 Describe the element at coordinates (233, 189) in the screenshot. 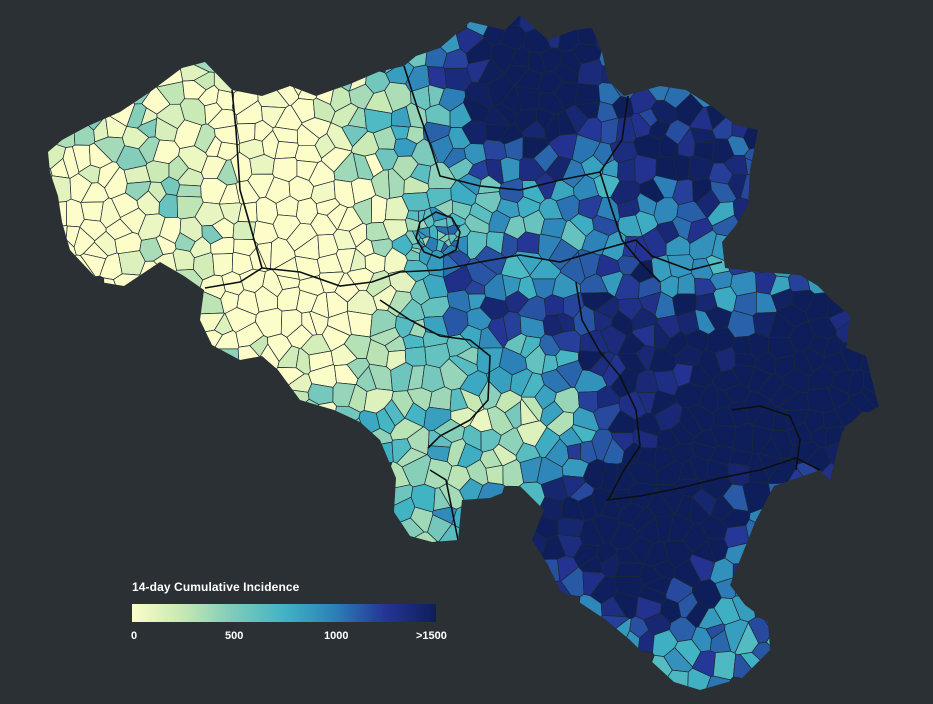

I see `boundary-west-flanders` at that location.